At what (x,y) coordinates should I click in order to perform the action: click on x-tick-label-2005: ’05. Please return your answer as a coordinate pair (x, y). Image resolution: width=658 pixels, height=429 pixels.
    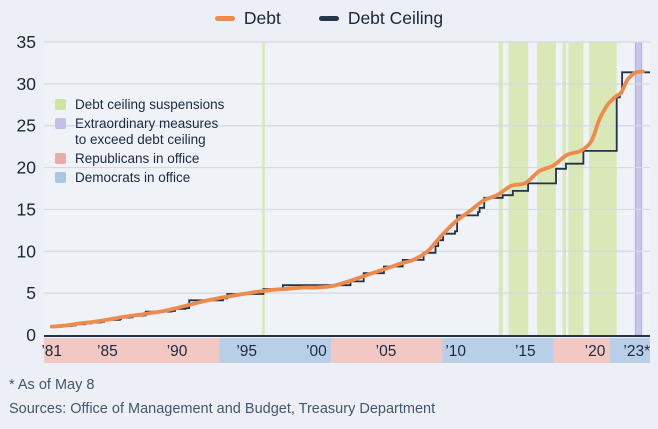
    Looking at the image, I should click on (386, 351).